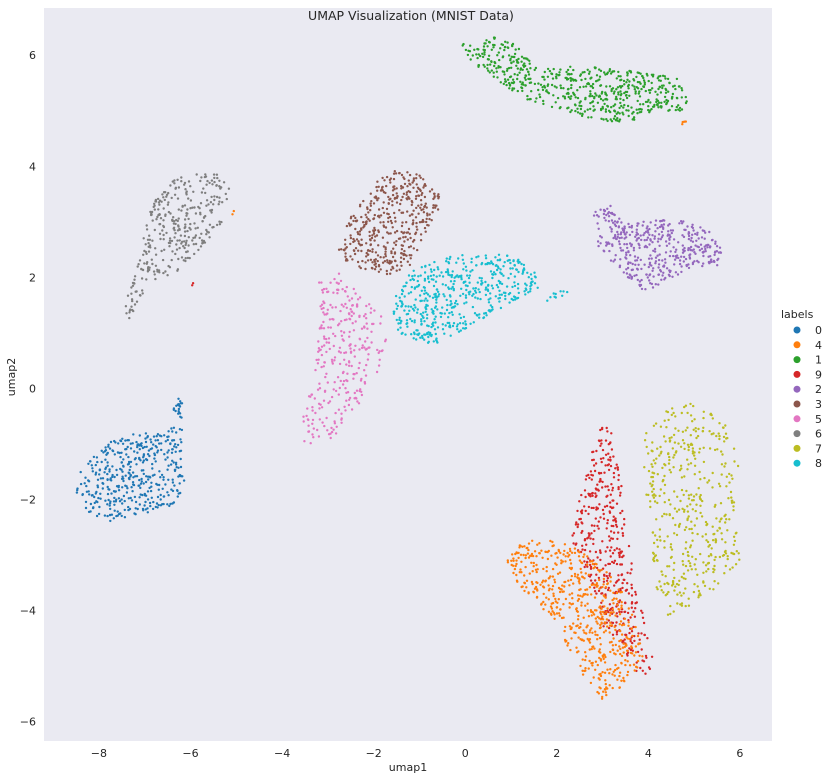 This screenshot has width=830, height=780. What do you see at coordinates (807, 419) in the screenshot?
I see `legend-item-5: 5` at bounding box center [807, 419].